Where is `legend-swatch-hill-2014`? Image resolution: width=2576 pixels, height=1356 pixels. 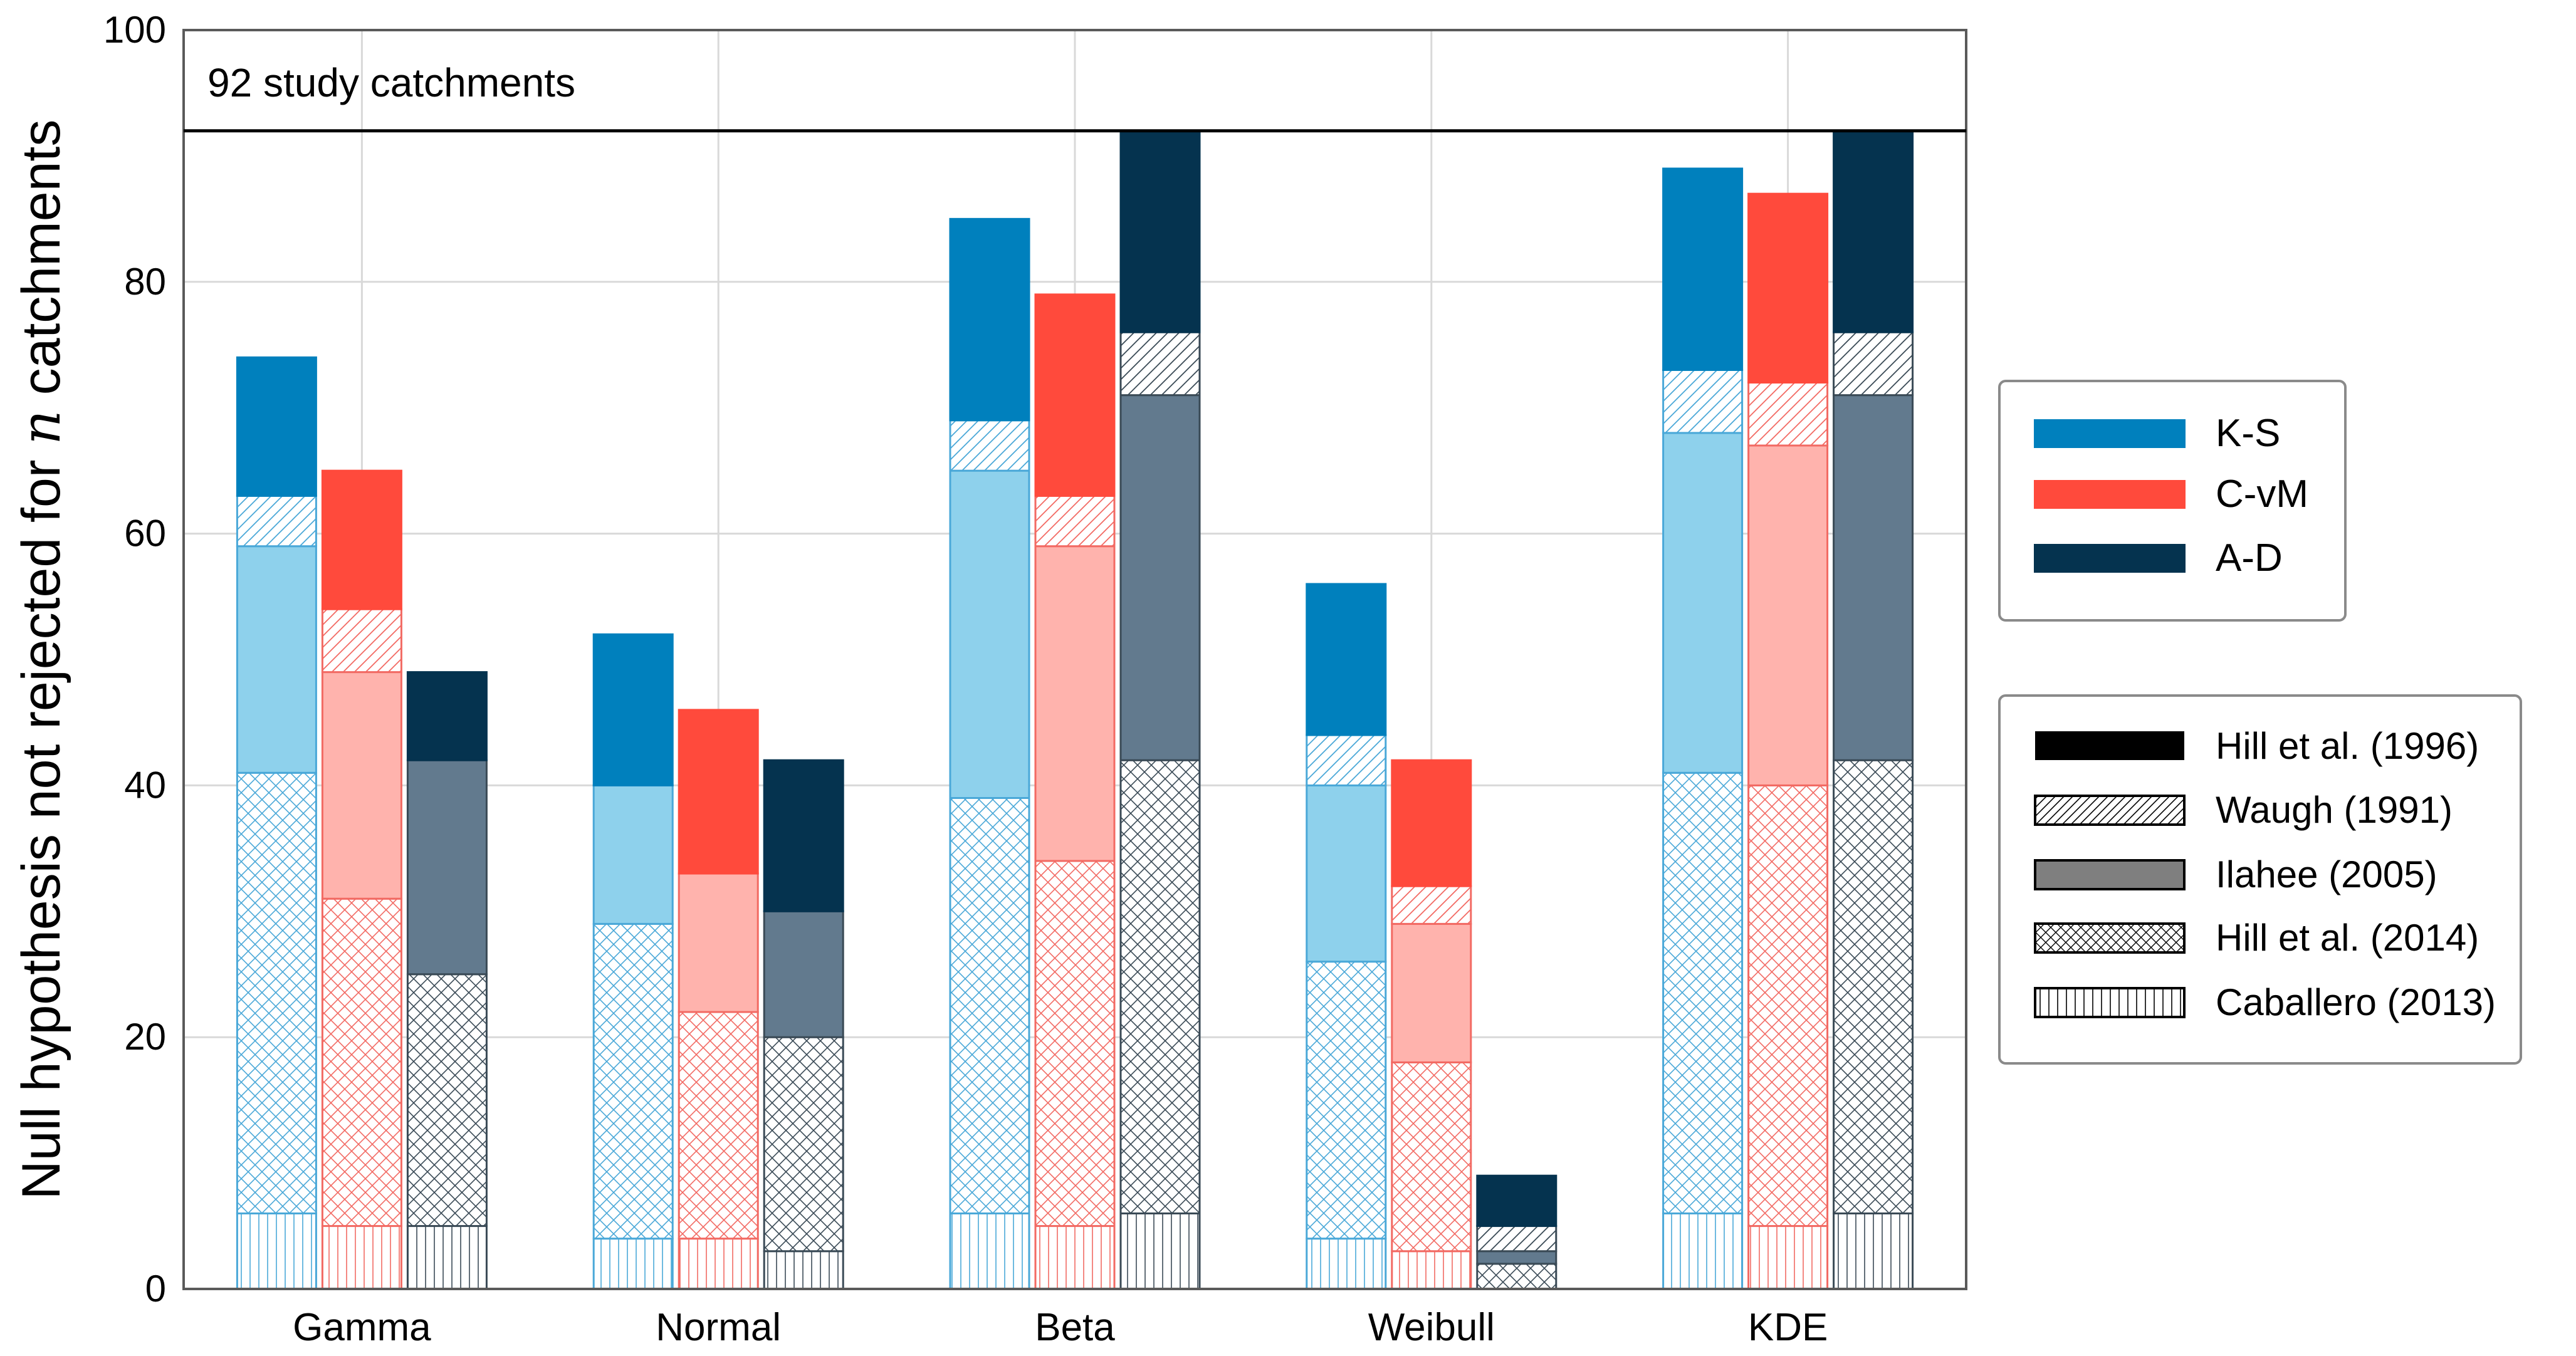 legend-swatch-hill-2014 is located at coordinates (2110, 938).